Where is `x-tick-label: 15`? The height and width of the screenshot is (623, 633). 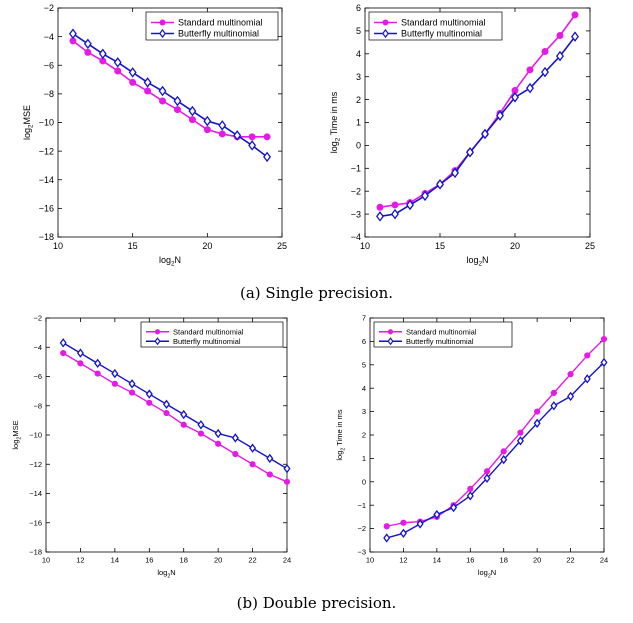 x-tick-label: 15 is located at coordinates (133, 246).